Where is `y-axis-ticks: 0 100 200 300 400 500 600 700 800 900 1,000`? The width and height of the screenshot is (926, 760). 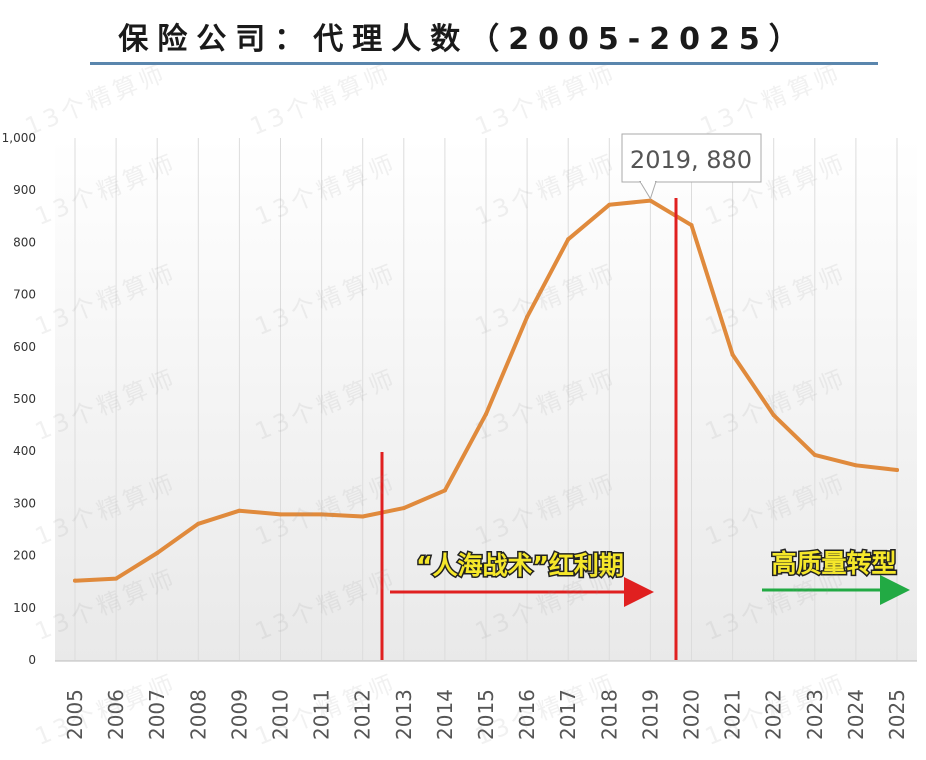
y-axis-ticks: 0 100 200 300 400 500 600 700 800 900 1,000 is located at coordinates (19, 399).